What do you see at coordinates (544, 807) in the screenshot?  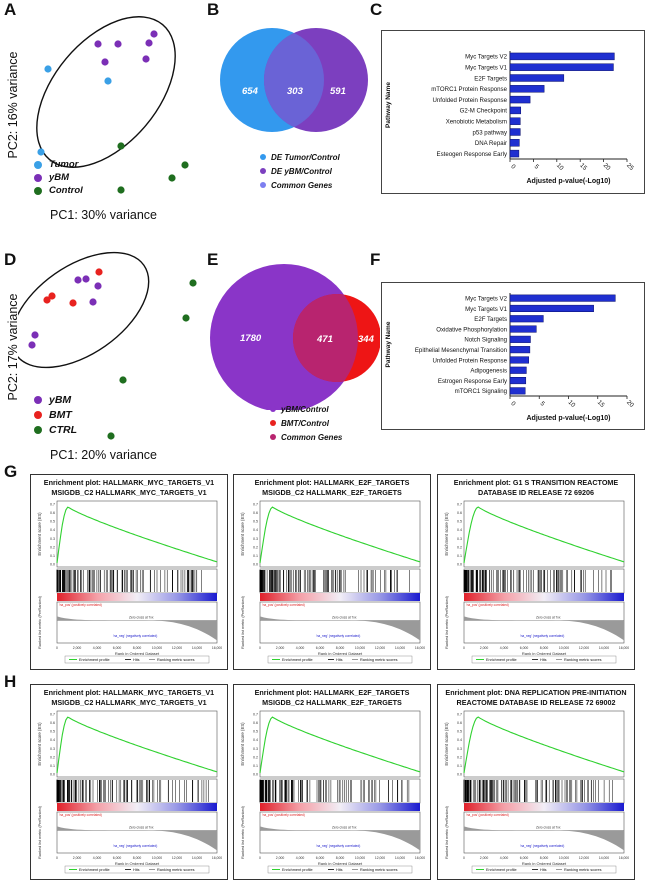 I see `rank-color-band` at bounding box center [544, 807].